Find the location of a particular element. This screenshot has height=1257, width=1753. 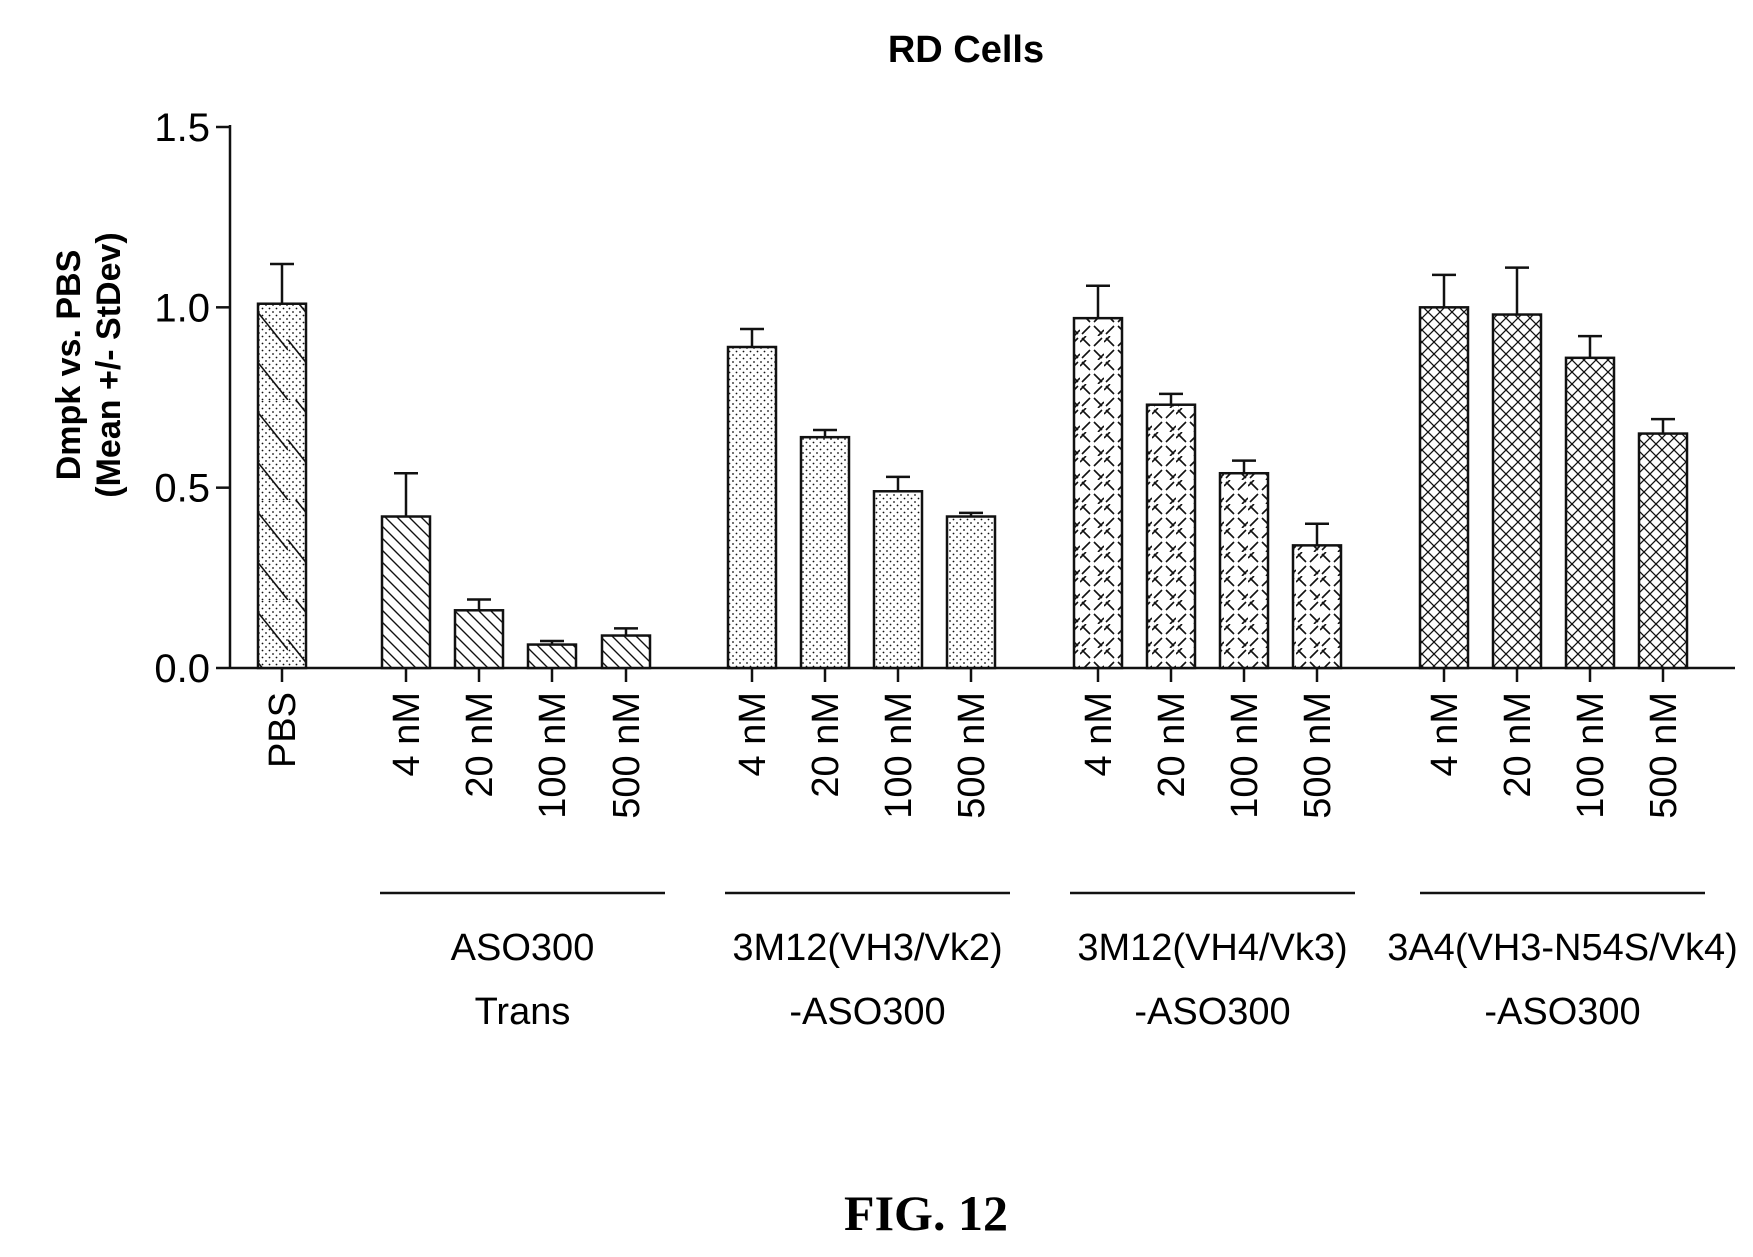

y-tick-label: 1.0 is located at coordinates (182, 308).